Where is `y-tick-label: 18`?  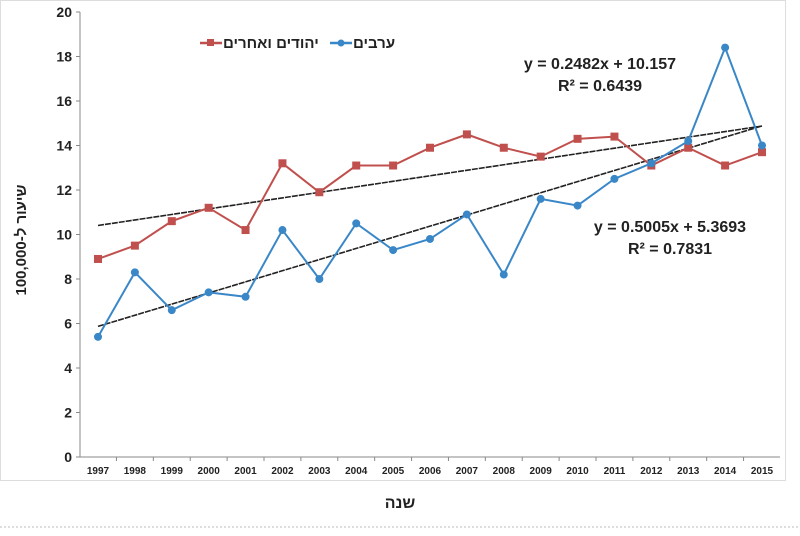 y-tick-label: 18 is located at coordinates (64, 57).